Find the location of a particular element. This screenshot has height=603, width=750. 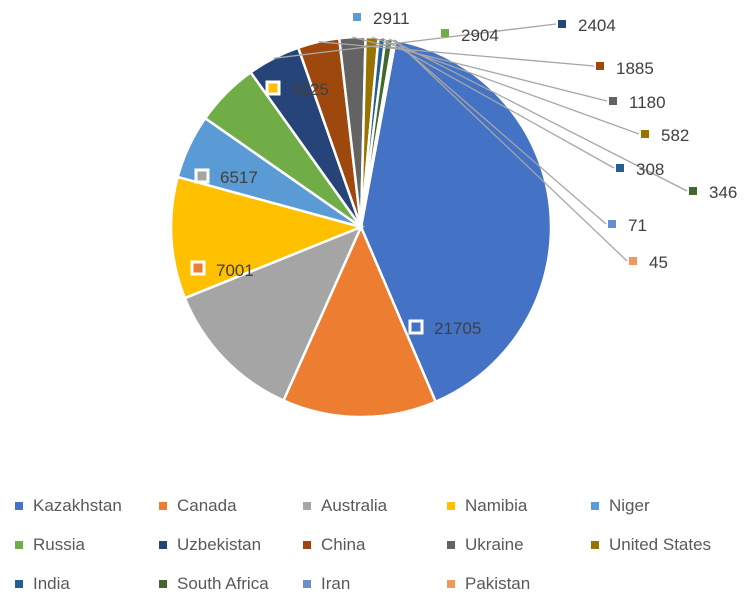

legend-item-kazakhstan: Kazakhstan is located at coordinates (84, 506).